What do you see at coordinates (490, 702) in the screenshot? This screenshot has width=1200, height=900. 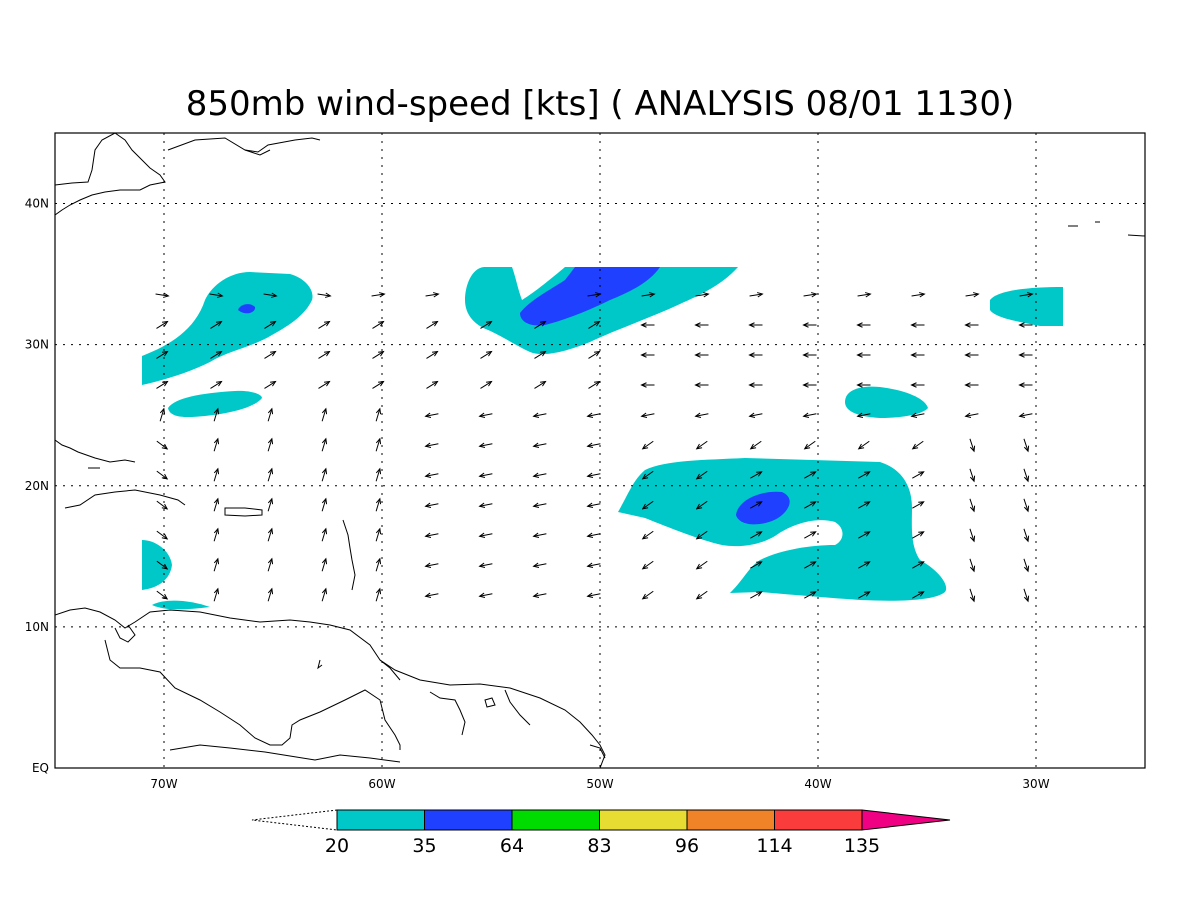 I see `coastline-islet` at bounding box center [490, 702].